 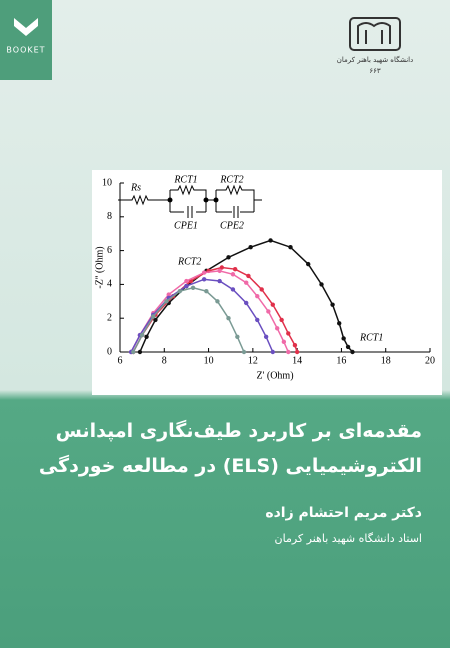 I want to click on annotation: RCT1, so click(x=371, y=337).